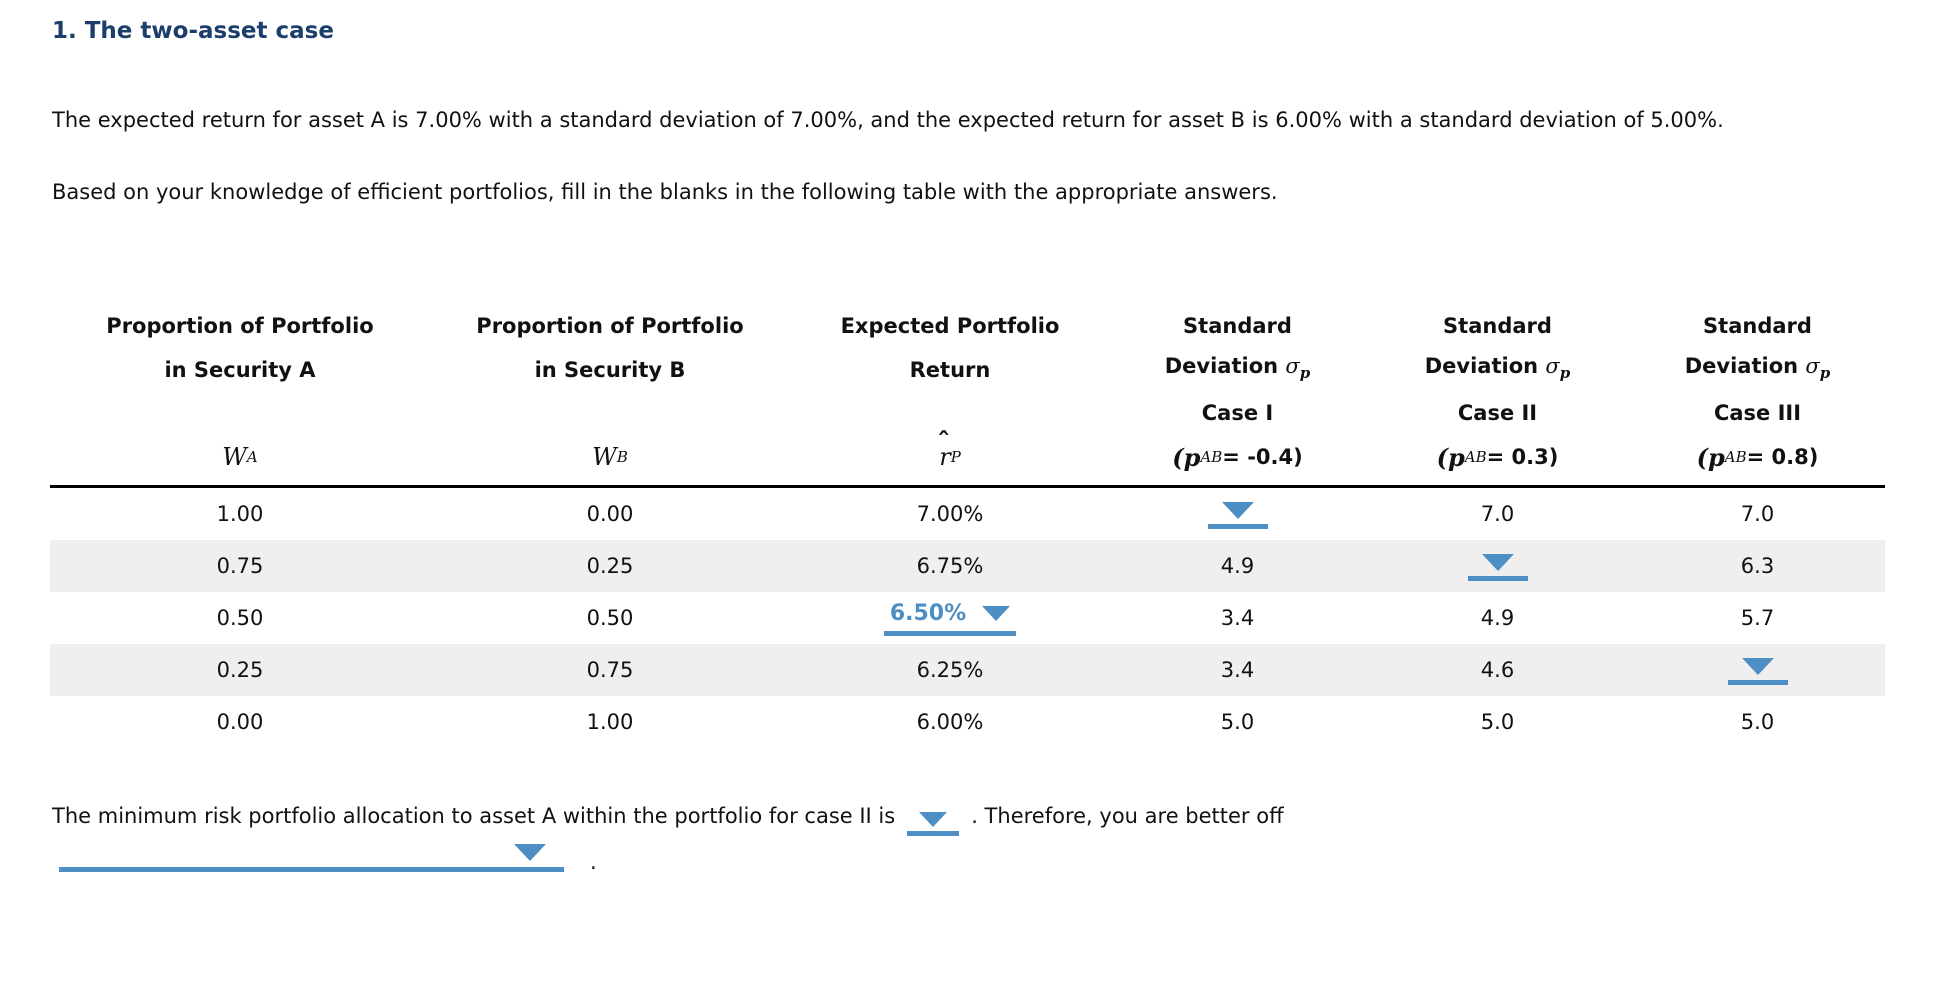 This screenshot has height=982, width=1936. I want to click on dropdown-answered: 6.50%, so click(950, 618).